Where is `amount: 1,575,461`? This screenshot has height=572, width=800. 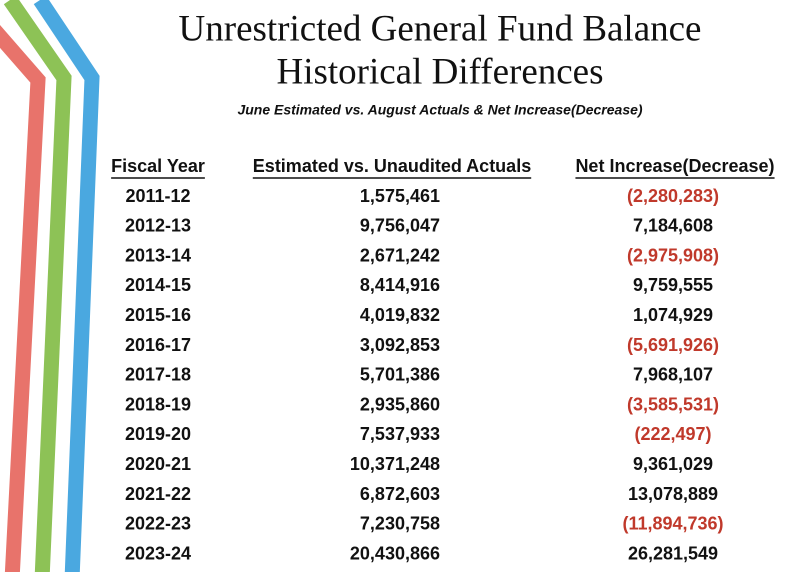
amount: 1,575,461 is located at coordinates (400, 196).